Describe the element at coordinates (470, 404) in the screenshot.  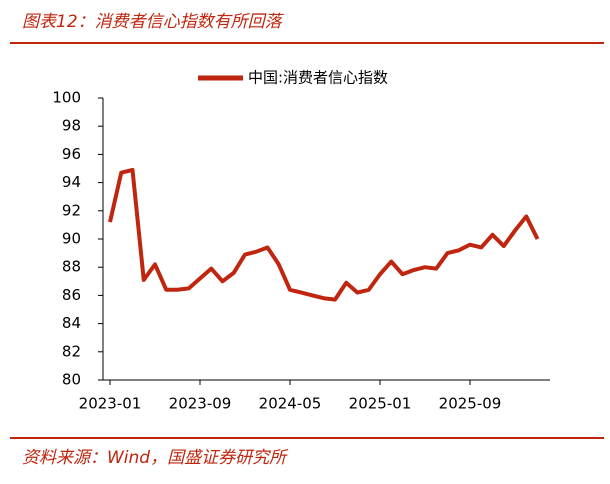
I see `x-tick-label: 2025-09` at that location.